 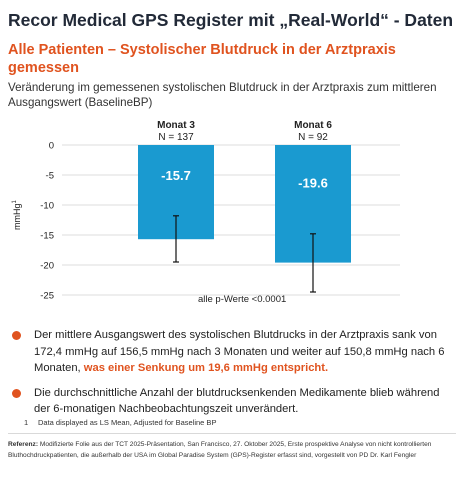 What do you see at coordinates (313, 125) in the screenshot?
I see `category-label: Monat 6` at bounding box center [313, 125].